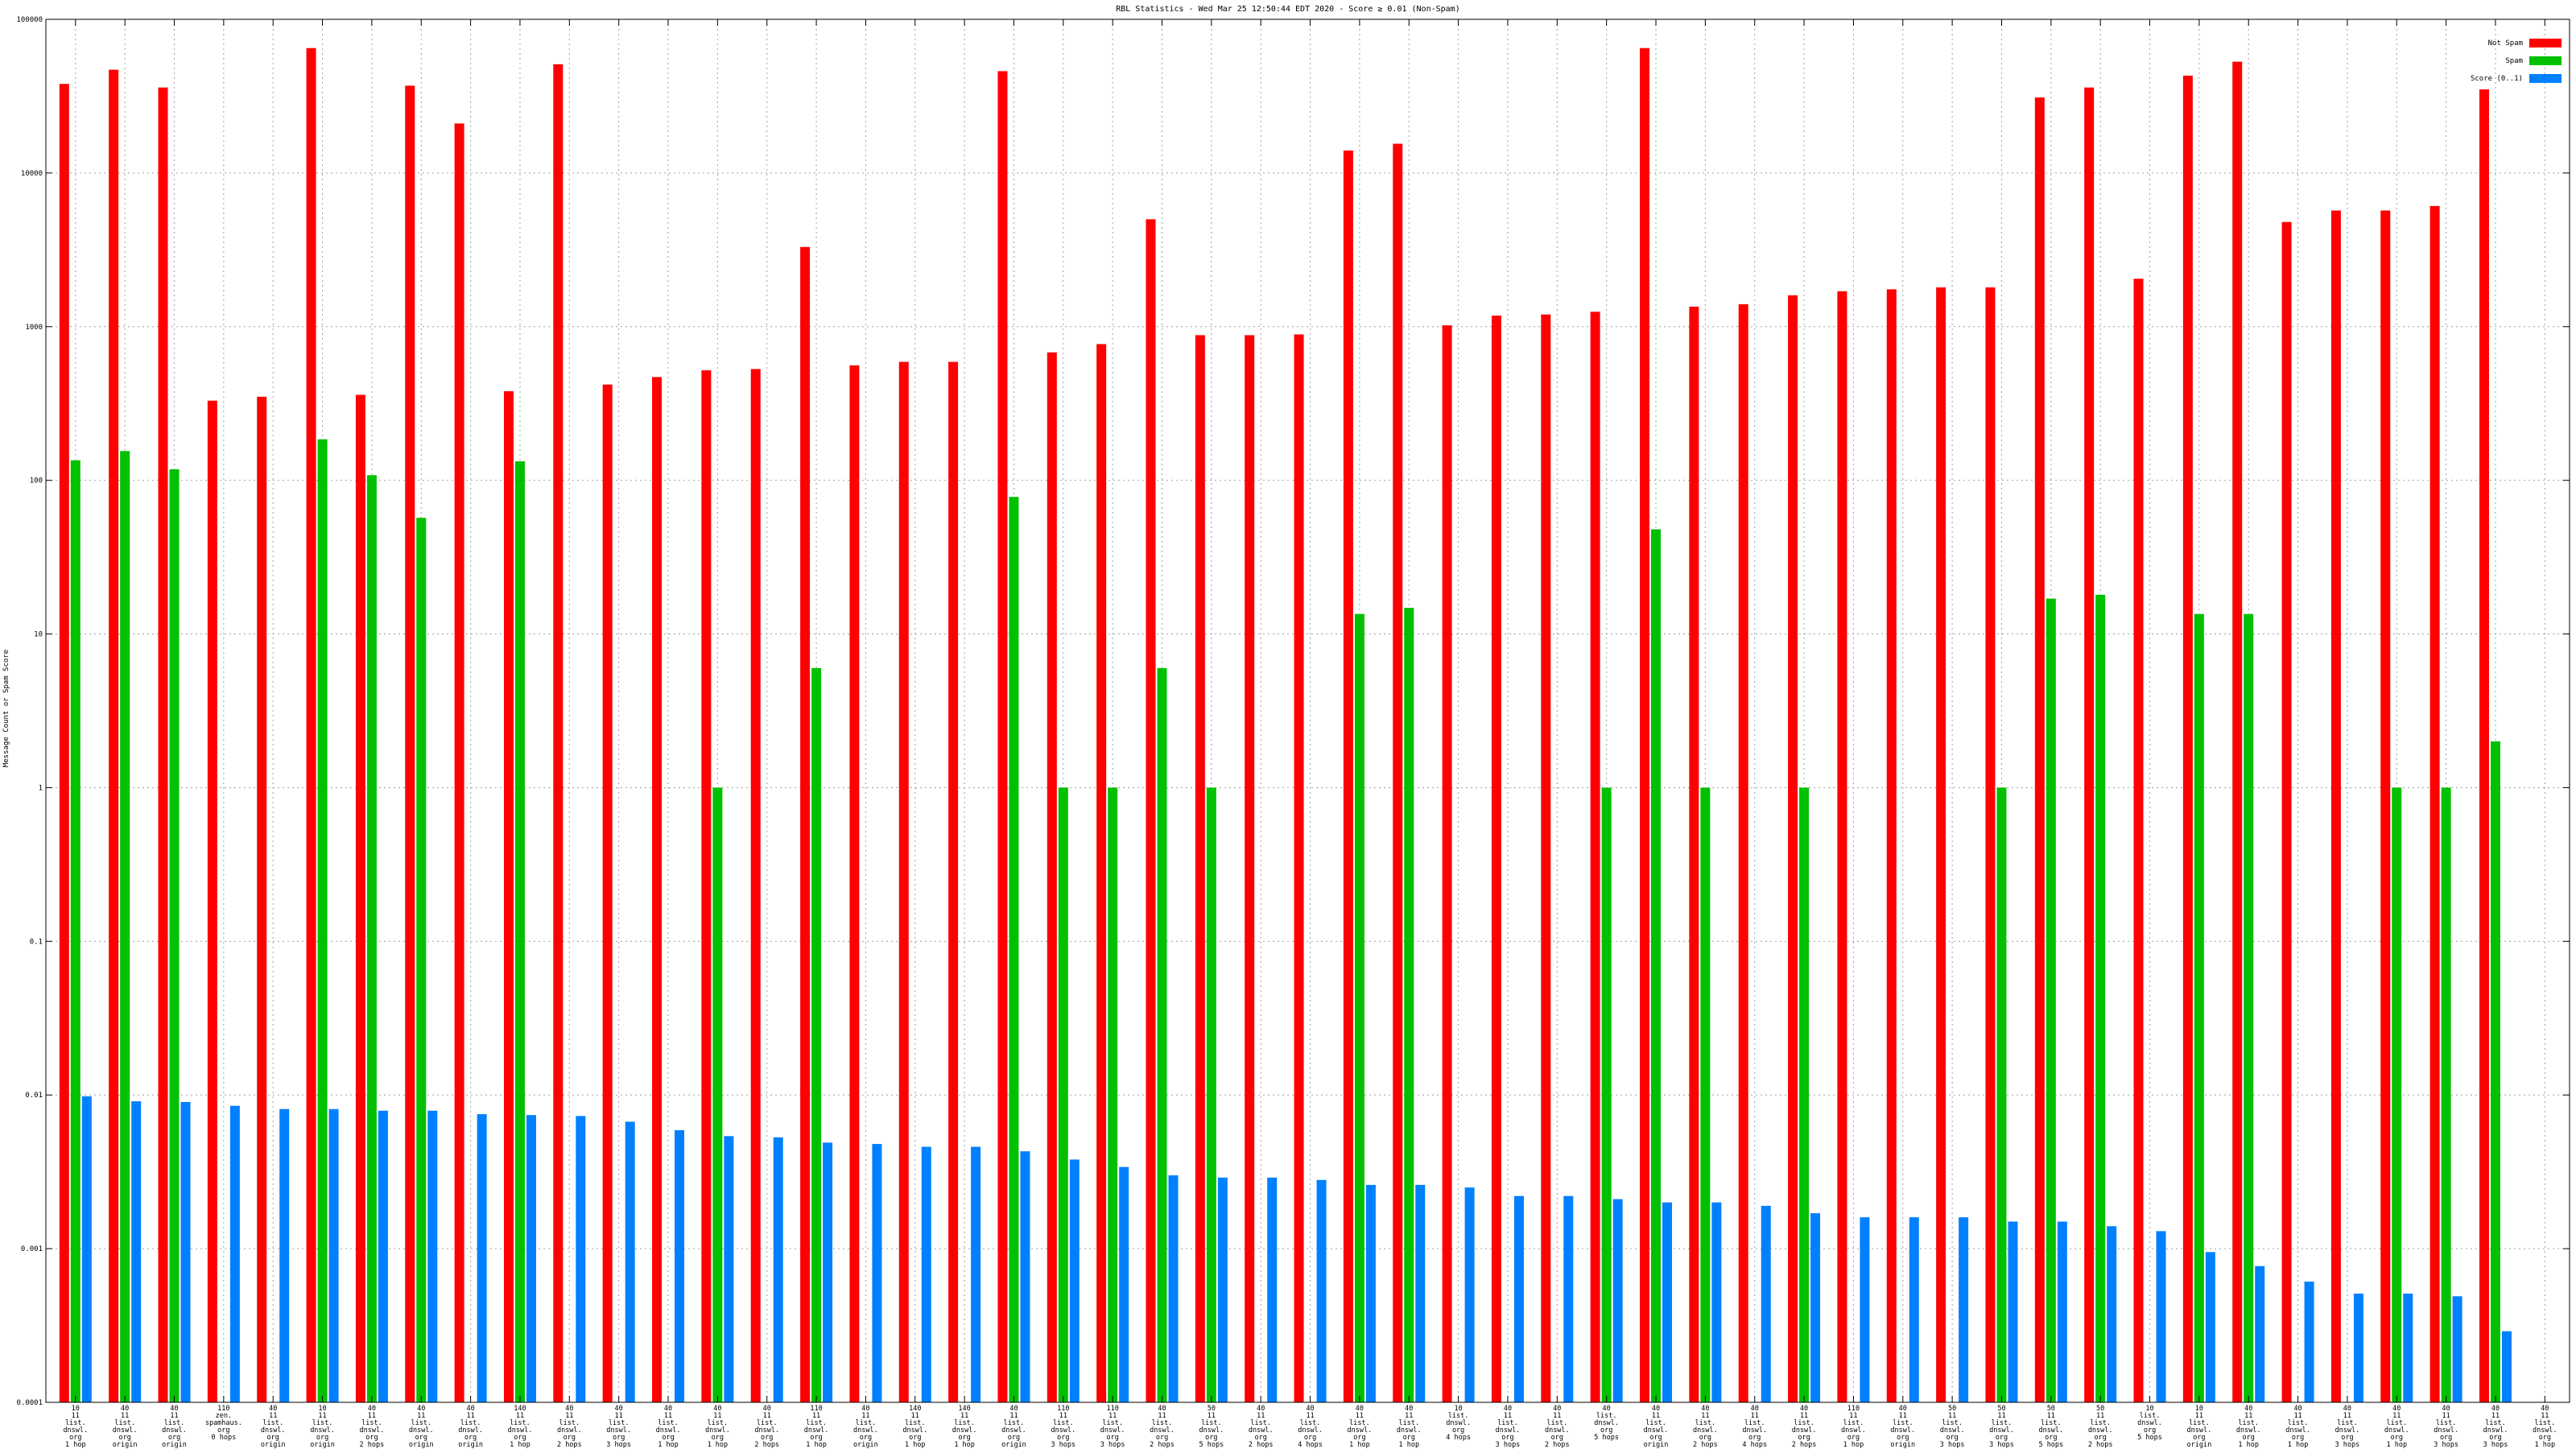 Image resolution: width=2576 pixels, height=1449 pixels. I want to click on x-category-label: 40 11 list. dnswl. org 3 hops, so click(2446, 1427).